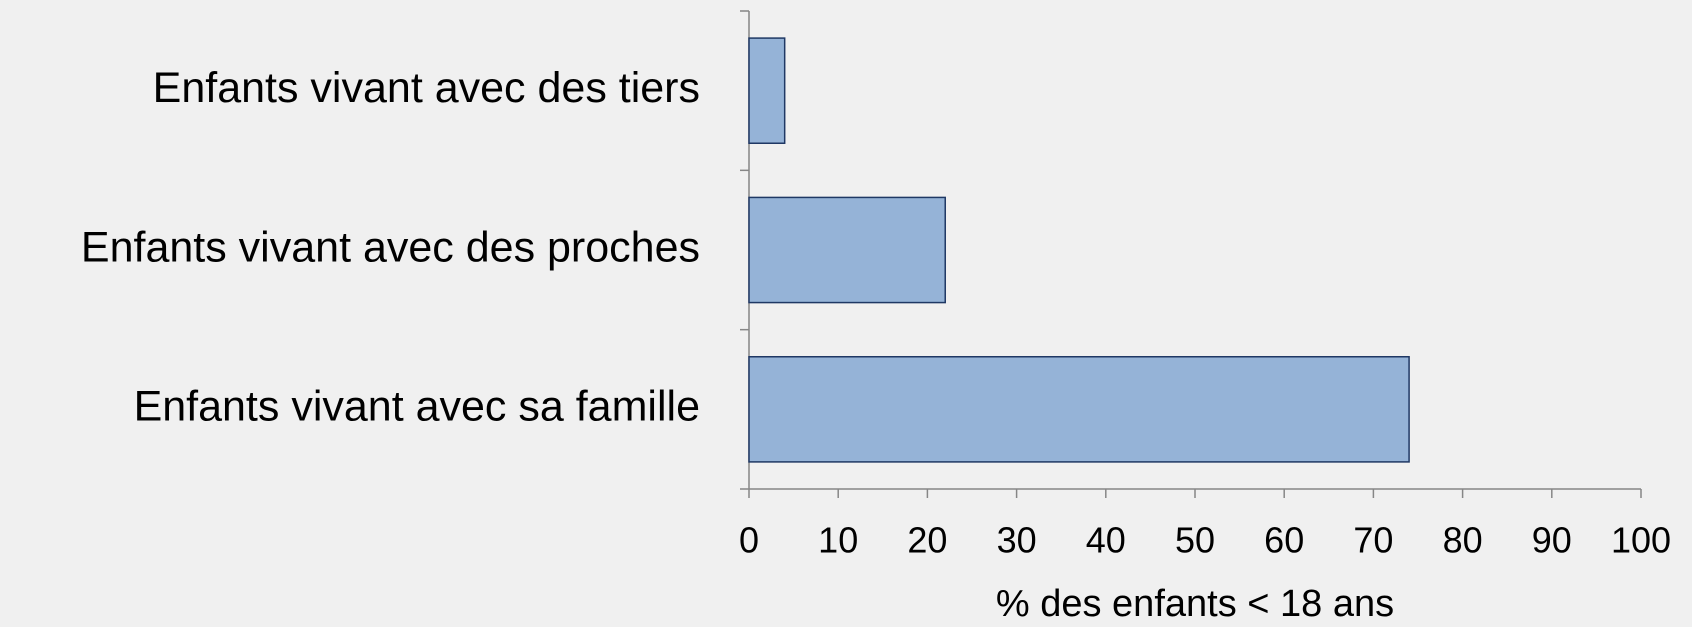 Image resolution: width=1692 pixels, height=627 pixels. Describe the element at coordinates (838, 540) in the screenshot. I see `x-tick-label: 10` at that location.